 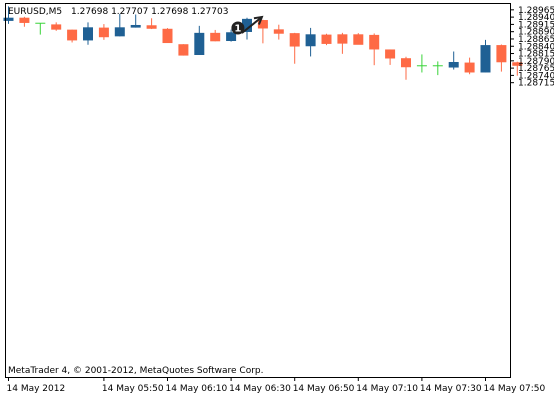 What do you see at coordinates (324, 389) in the screenshot?
I see `x-tick-label: 14 May 06:50` at bounding box center [324, 389].